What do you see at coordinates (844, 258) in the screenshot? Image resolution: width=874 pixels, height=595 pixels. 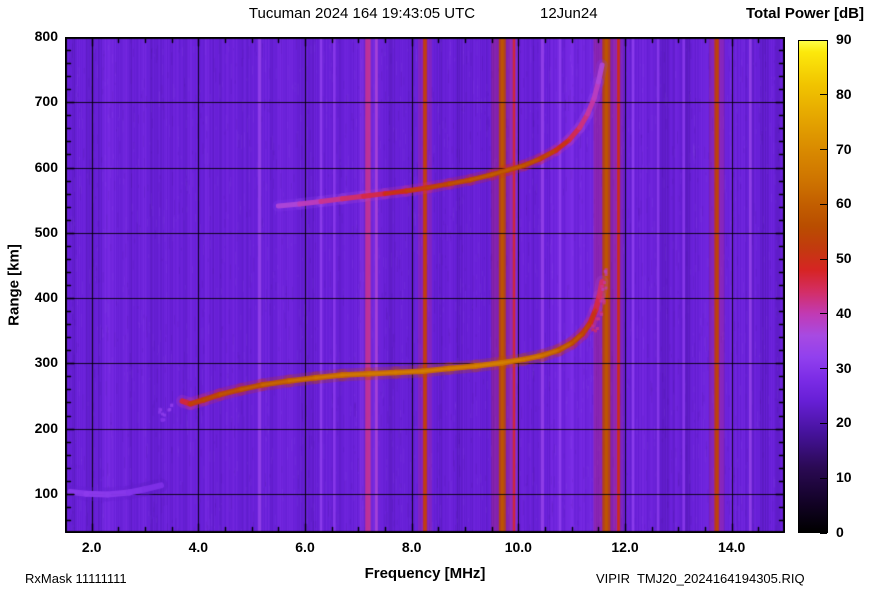 I see `colorbar-tick-label: 50` at bounding box center [844, 258].